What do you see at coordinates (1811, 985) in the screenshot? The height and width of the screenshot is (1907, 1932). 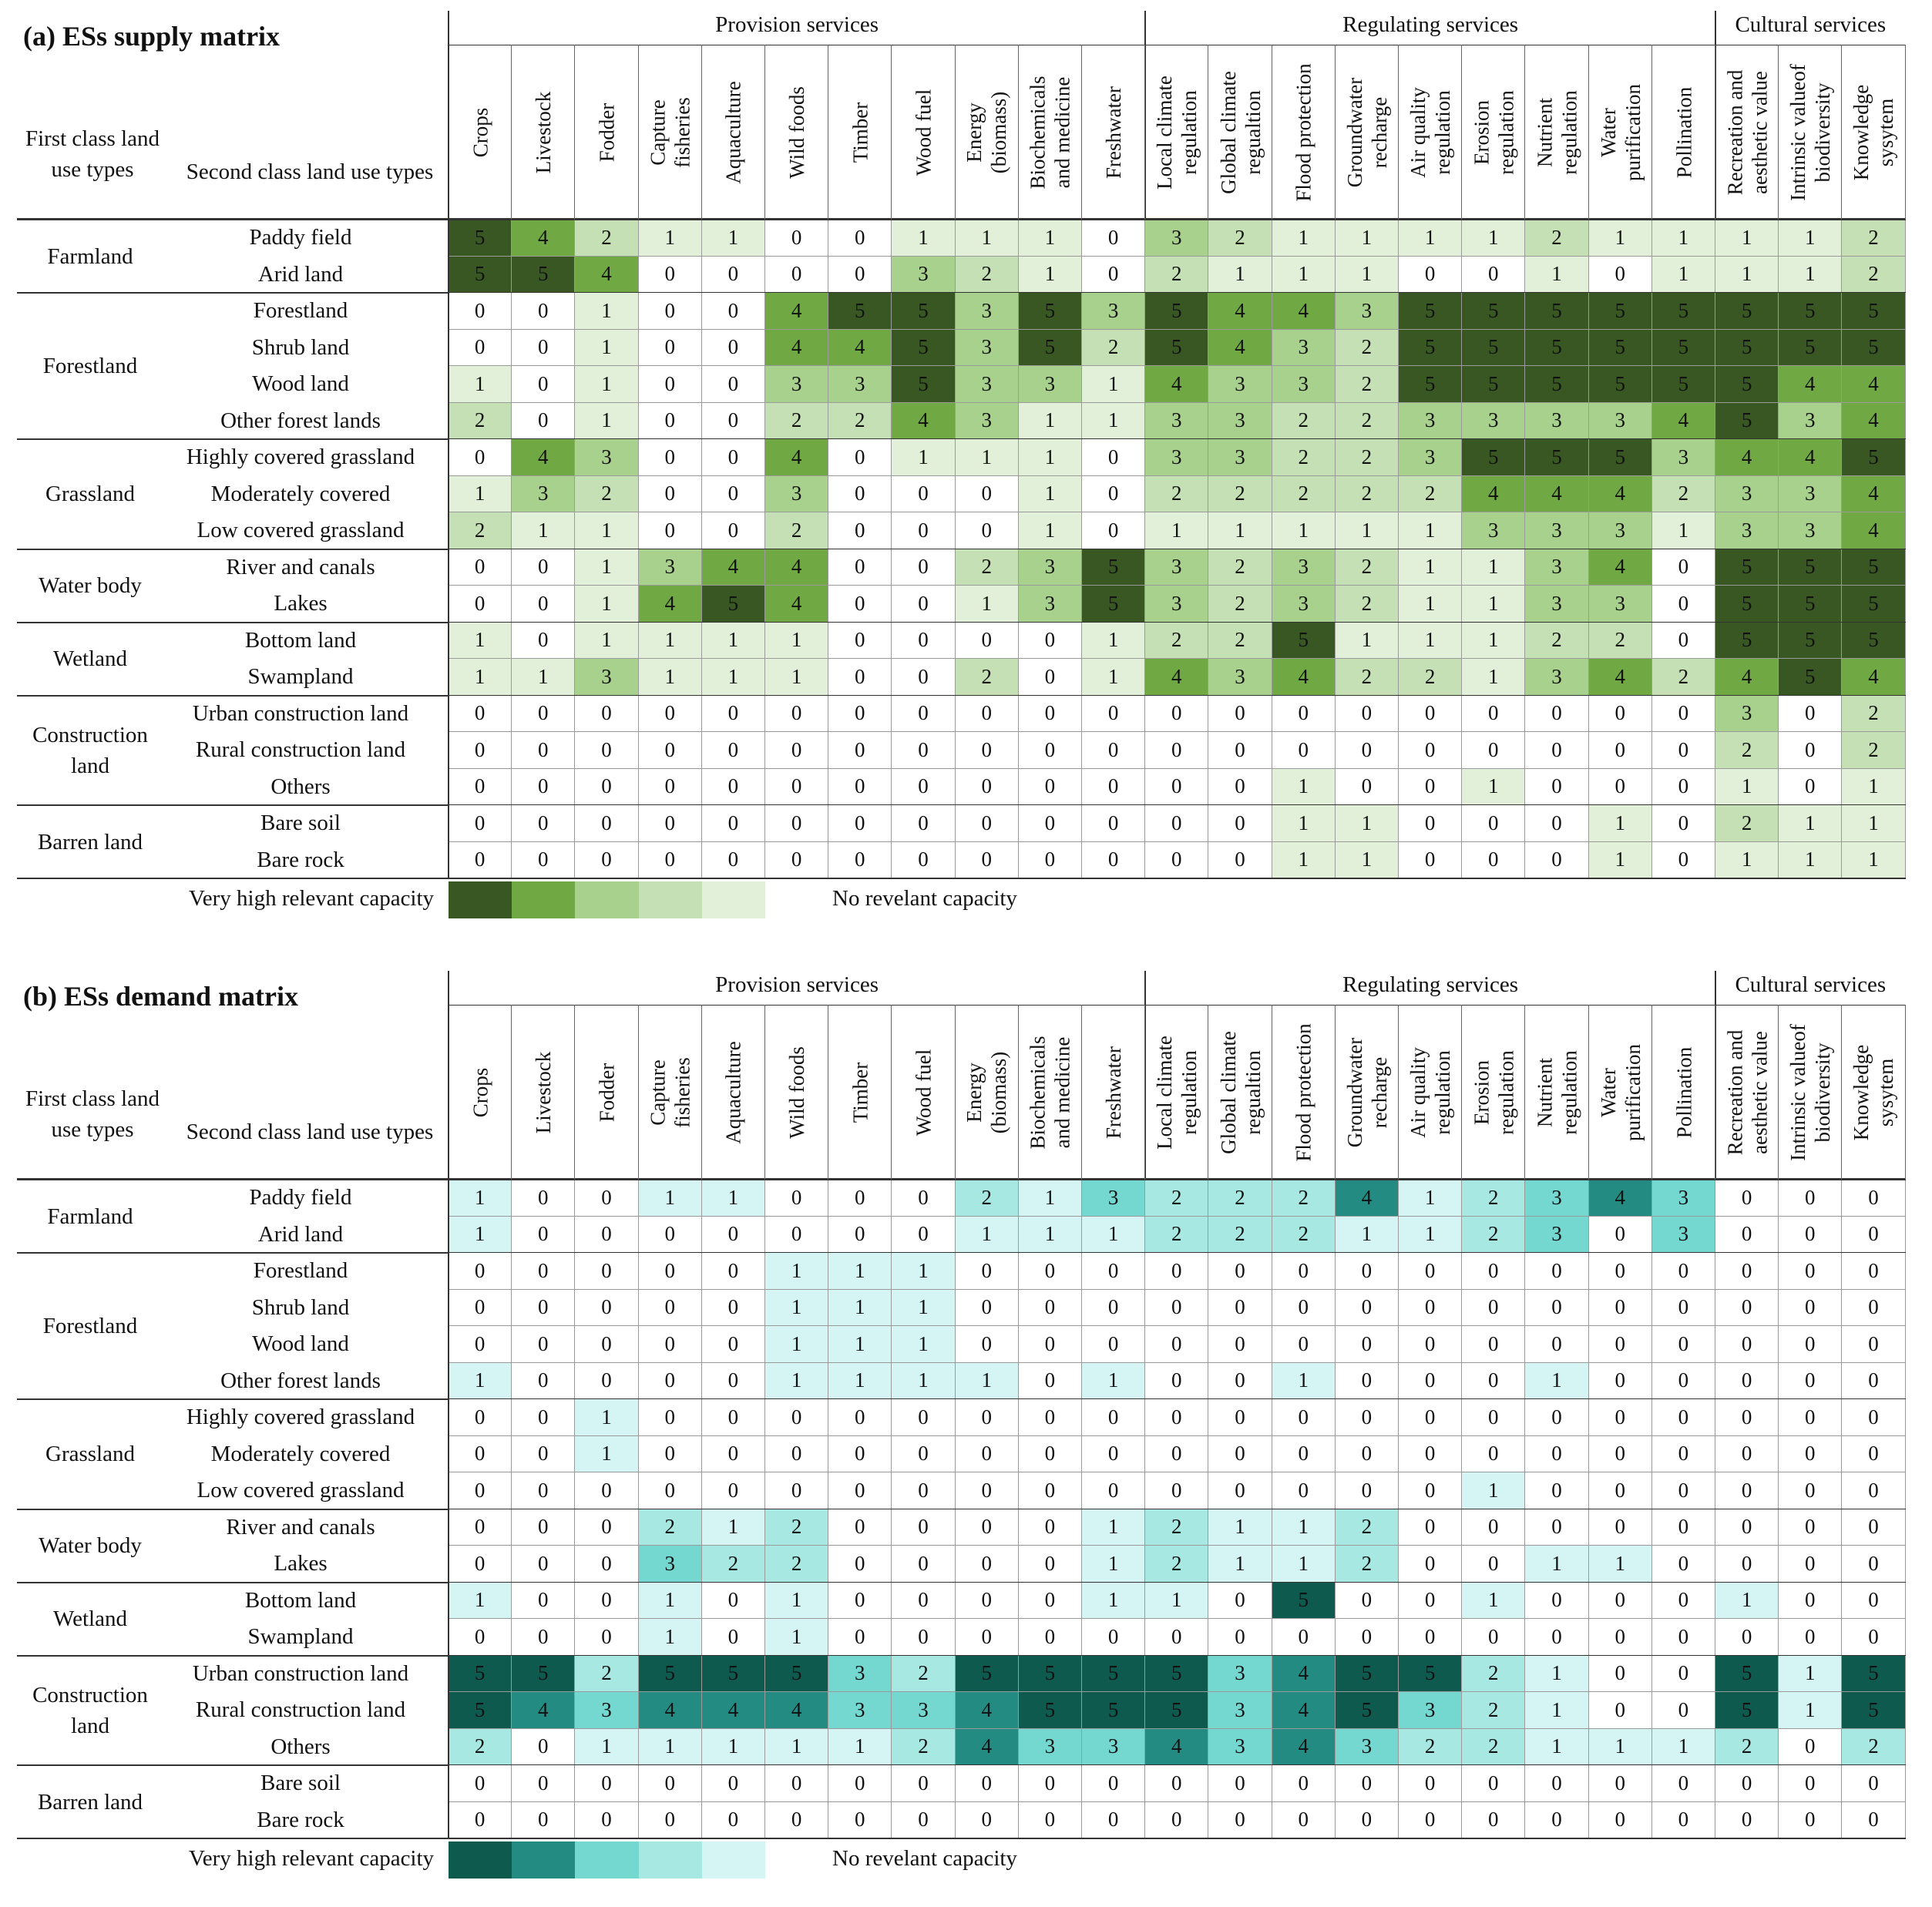 I see `service-group-label: Cultural services` at bounding box center [1811, 985].